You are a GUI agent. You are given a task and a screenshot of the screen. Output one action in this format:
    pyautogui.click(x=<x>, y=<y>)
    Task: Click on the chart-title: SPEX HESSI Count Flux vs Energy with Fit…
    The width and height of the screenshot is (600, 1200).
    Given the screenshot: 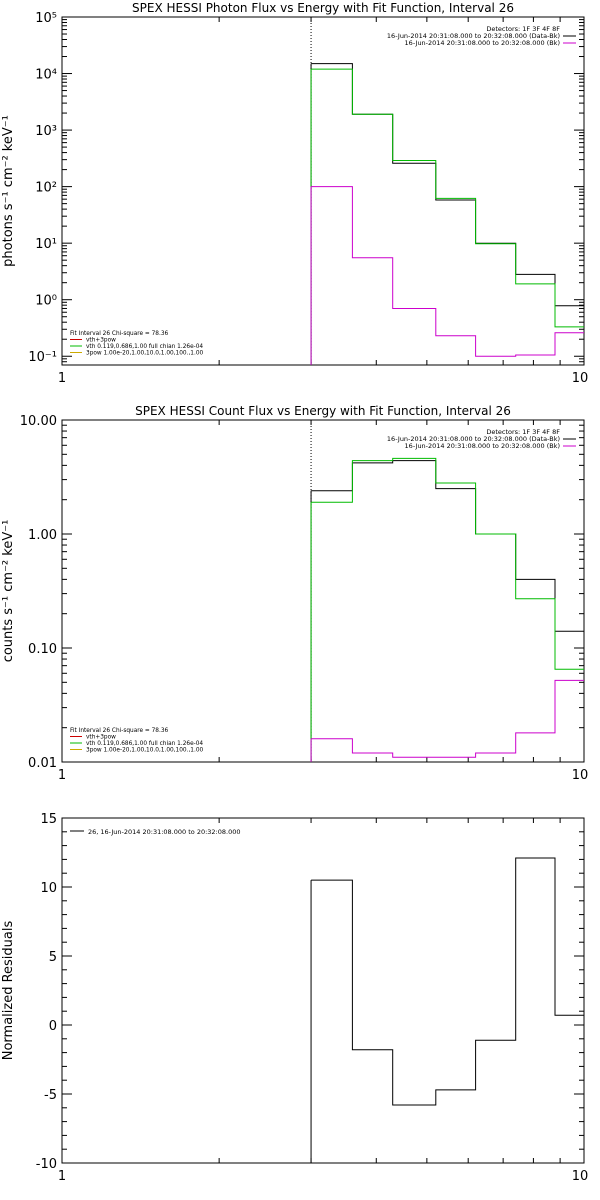 What is the action you would take?
    pyautogui.click(x=323, y=411)
    